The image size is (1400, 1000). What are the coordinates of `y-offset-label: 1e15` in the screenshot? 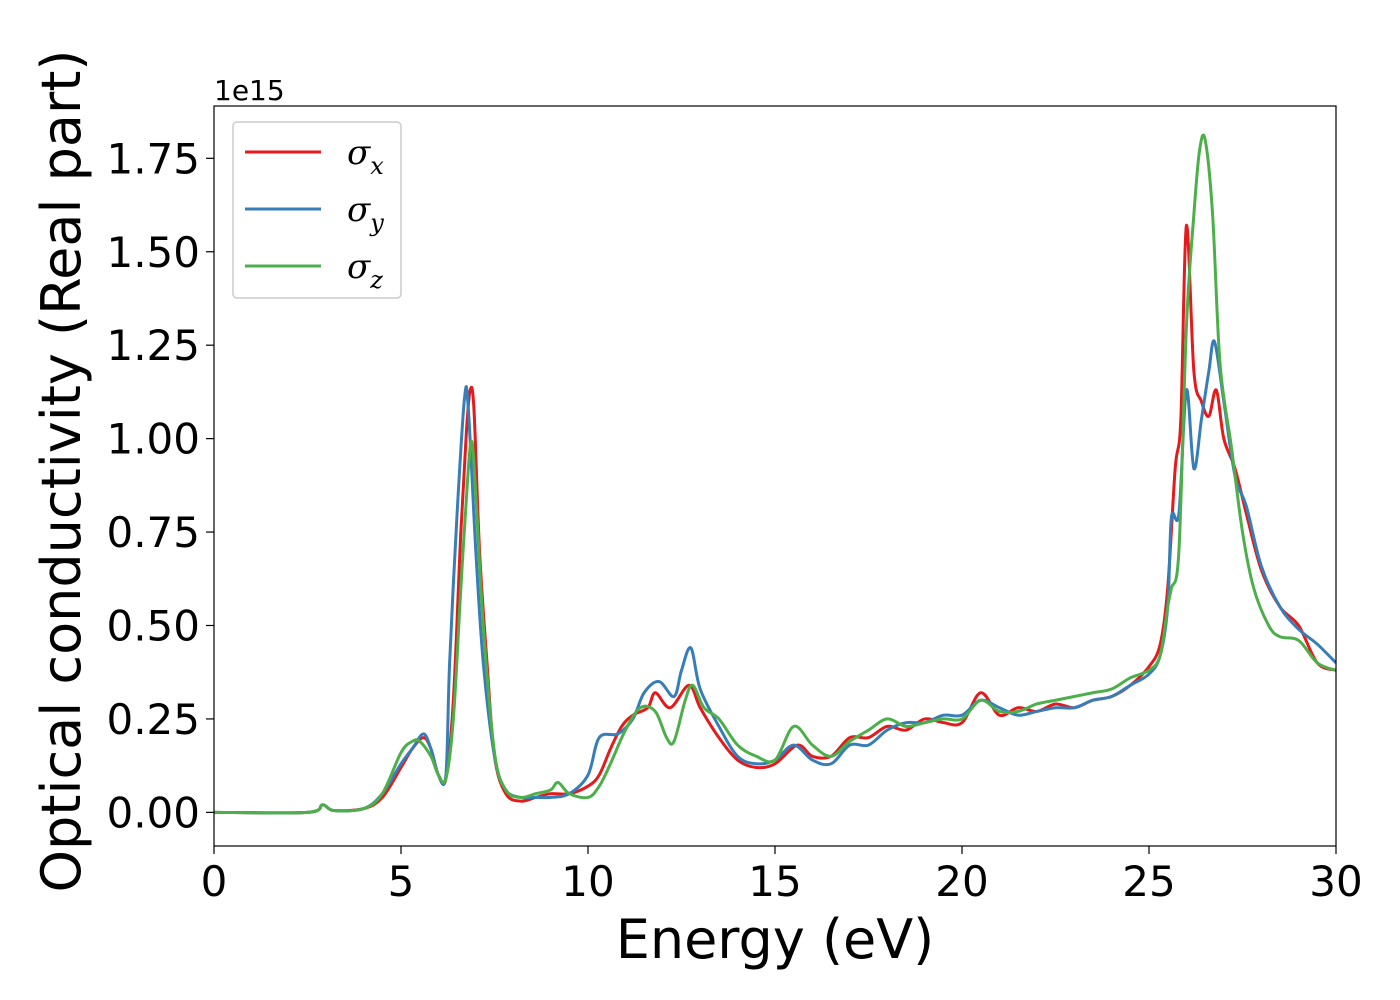 It's located at (249, 90).